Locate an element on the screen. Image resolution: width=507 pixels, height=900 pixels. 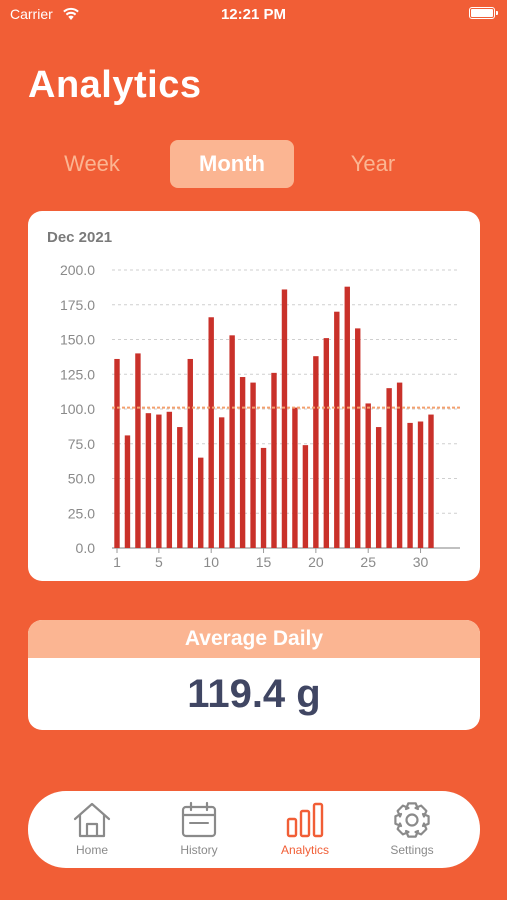
tab-week: Week is located at coordinates (92, 163).